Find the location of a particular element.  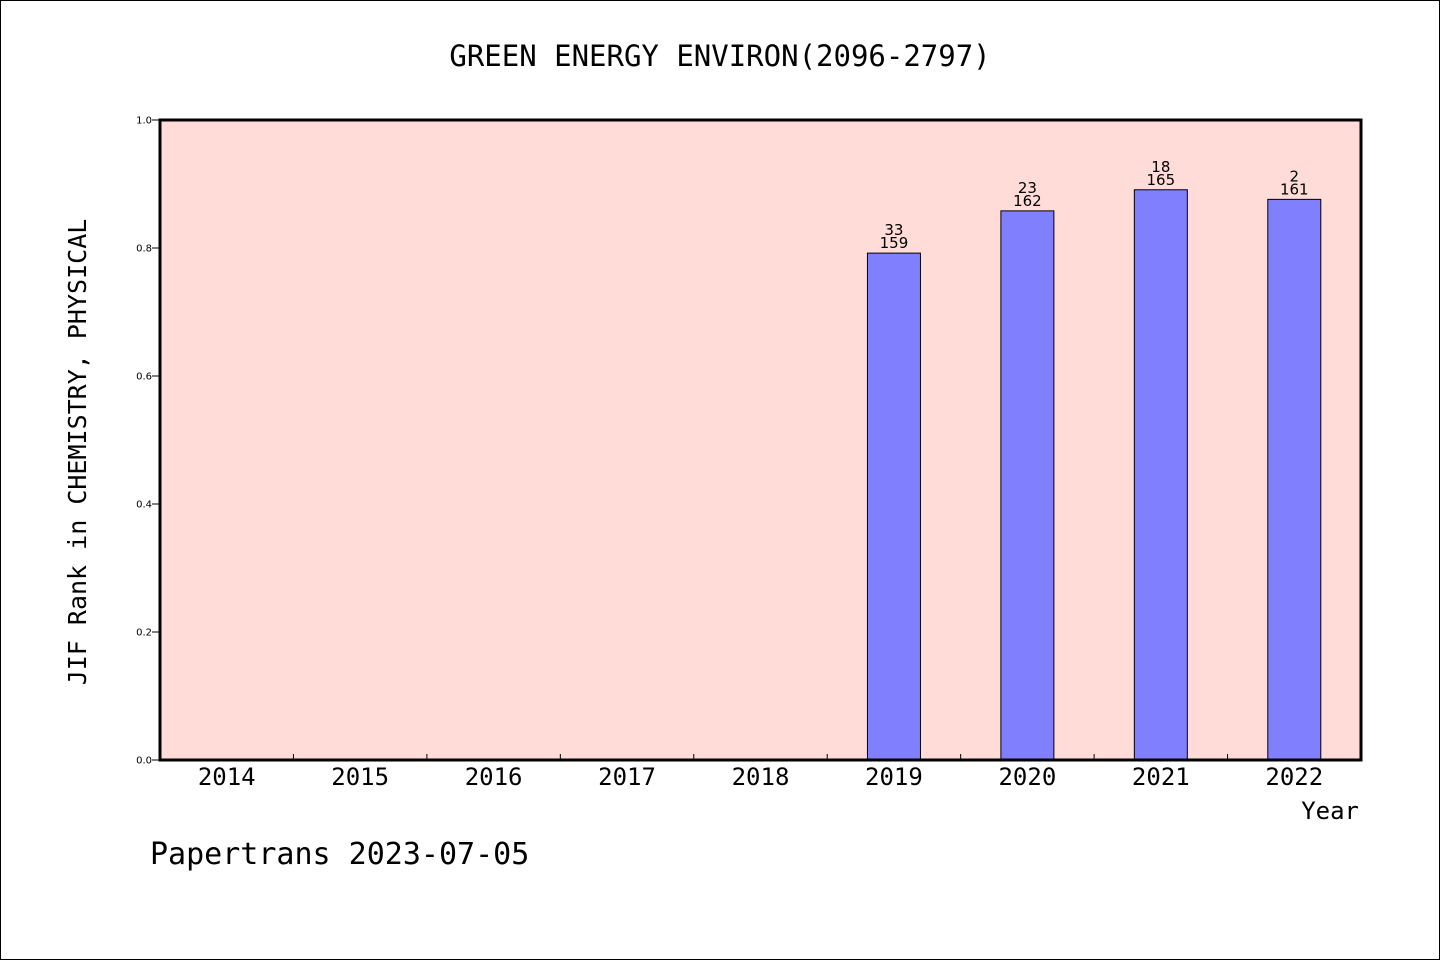

bar-label-total: 162 is located at coordinates (1027, 201).